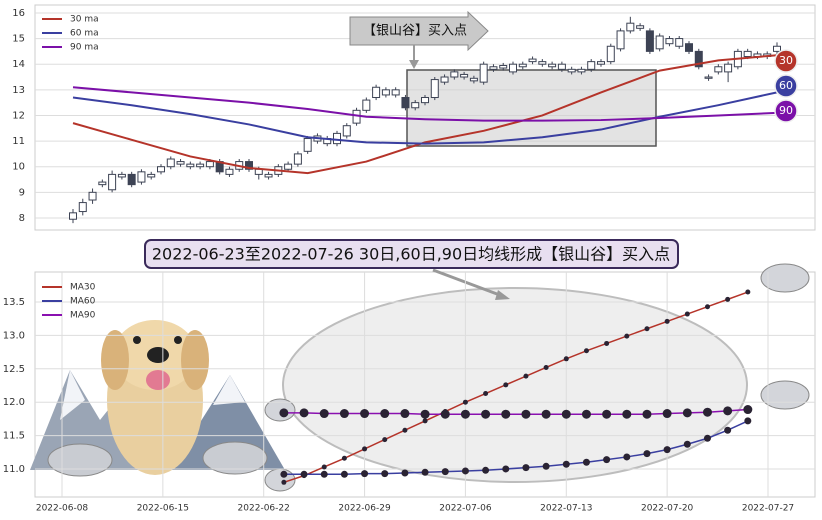 This screenshot has width=822, height=520. Describe the element at coordinates (22, 218) in the screenshot. I see `y-tick-label: 8` at that location.